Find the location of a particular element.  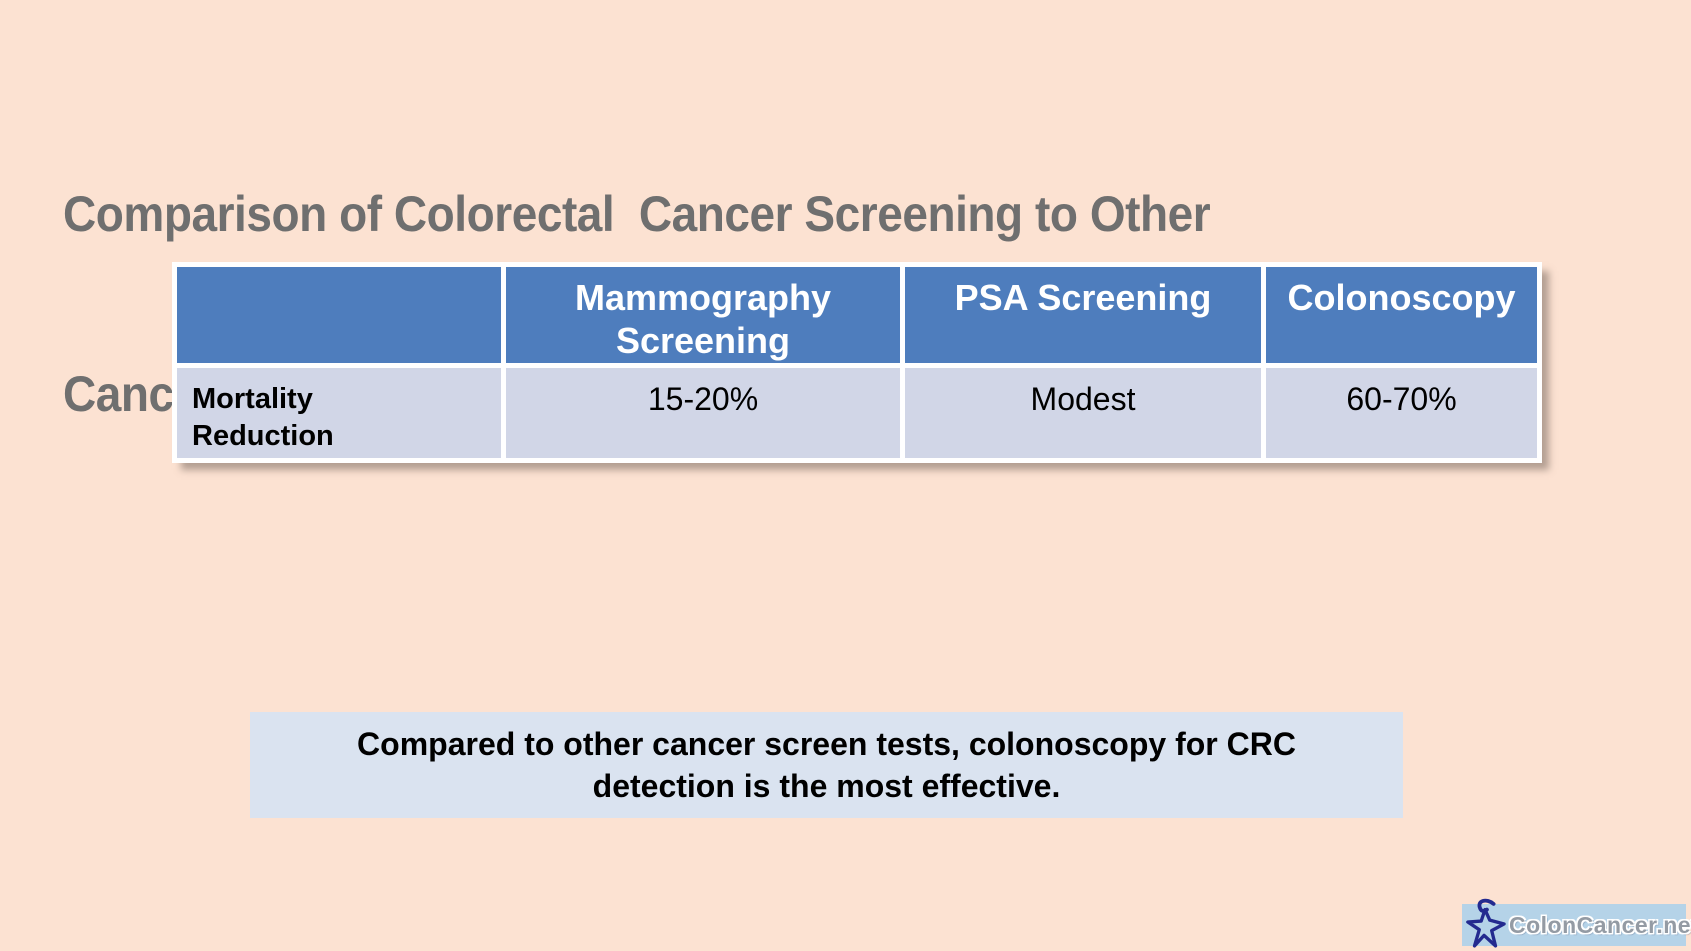

coloncancer-logo: ColonCancer.net is located at coordinates (1576, 923).